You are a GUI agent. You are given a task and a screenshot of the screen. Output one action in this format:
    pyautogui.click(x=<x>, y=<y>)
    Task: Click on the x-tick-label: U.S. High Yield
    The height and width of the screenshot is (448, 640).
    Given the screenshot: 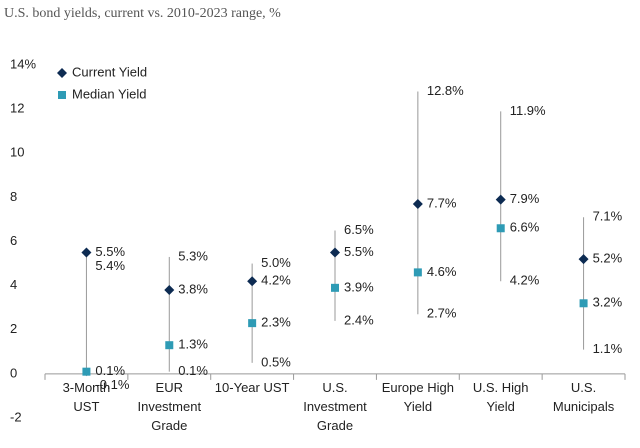 What is the action you would take?
    pyautogui.click(x=501, y=397)
    